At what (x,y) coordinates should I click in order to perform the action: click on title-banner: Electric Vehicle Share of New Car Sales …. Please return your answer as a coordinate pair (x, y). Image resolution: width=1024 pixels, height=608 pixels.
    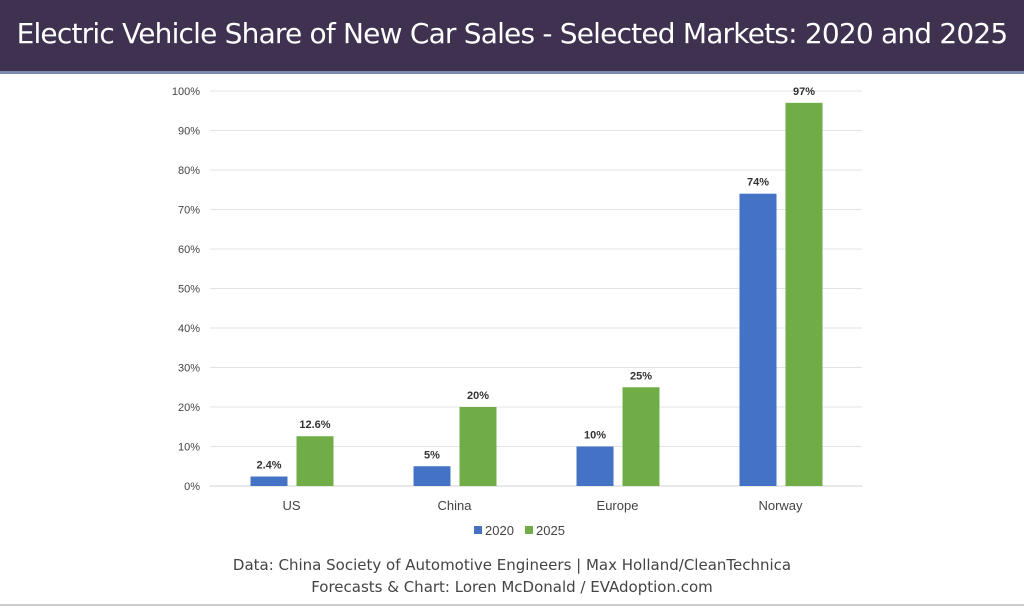
    Looking at the image, I should click on (512, 37).